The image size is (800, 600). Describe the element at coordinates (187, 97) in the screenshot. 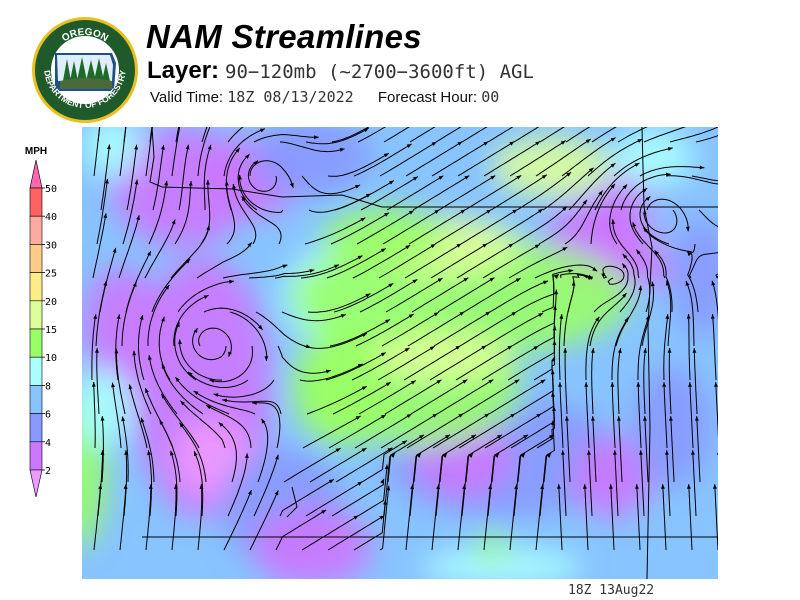

I see `valid-time-label: Valid Time:` at that location.